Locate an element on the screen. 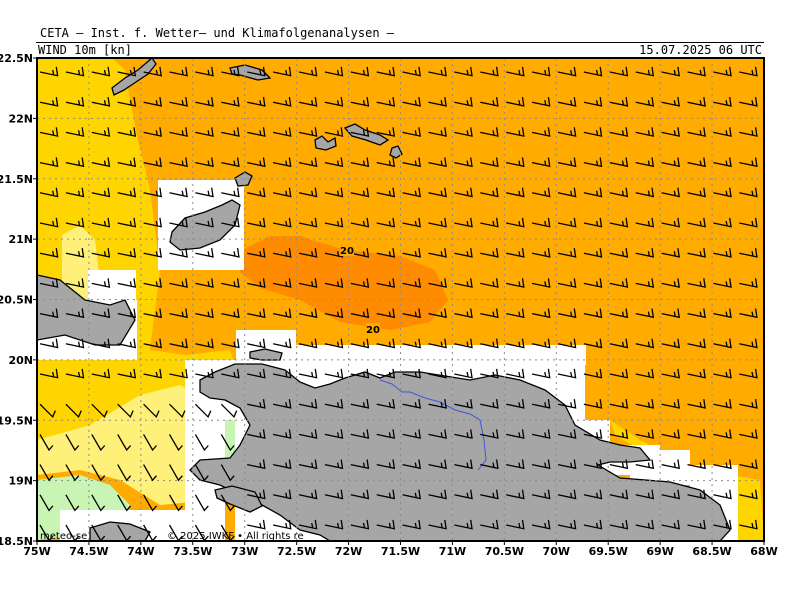 This screenshot has width=800, height=600. river is located at coordinates (433, 425).